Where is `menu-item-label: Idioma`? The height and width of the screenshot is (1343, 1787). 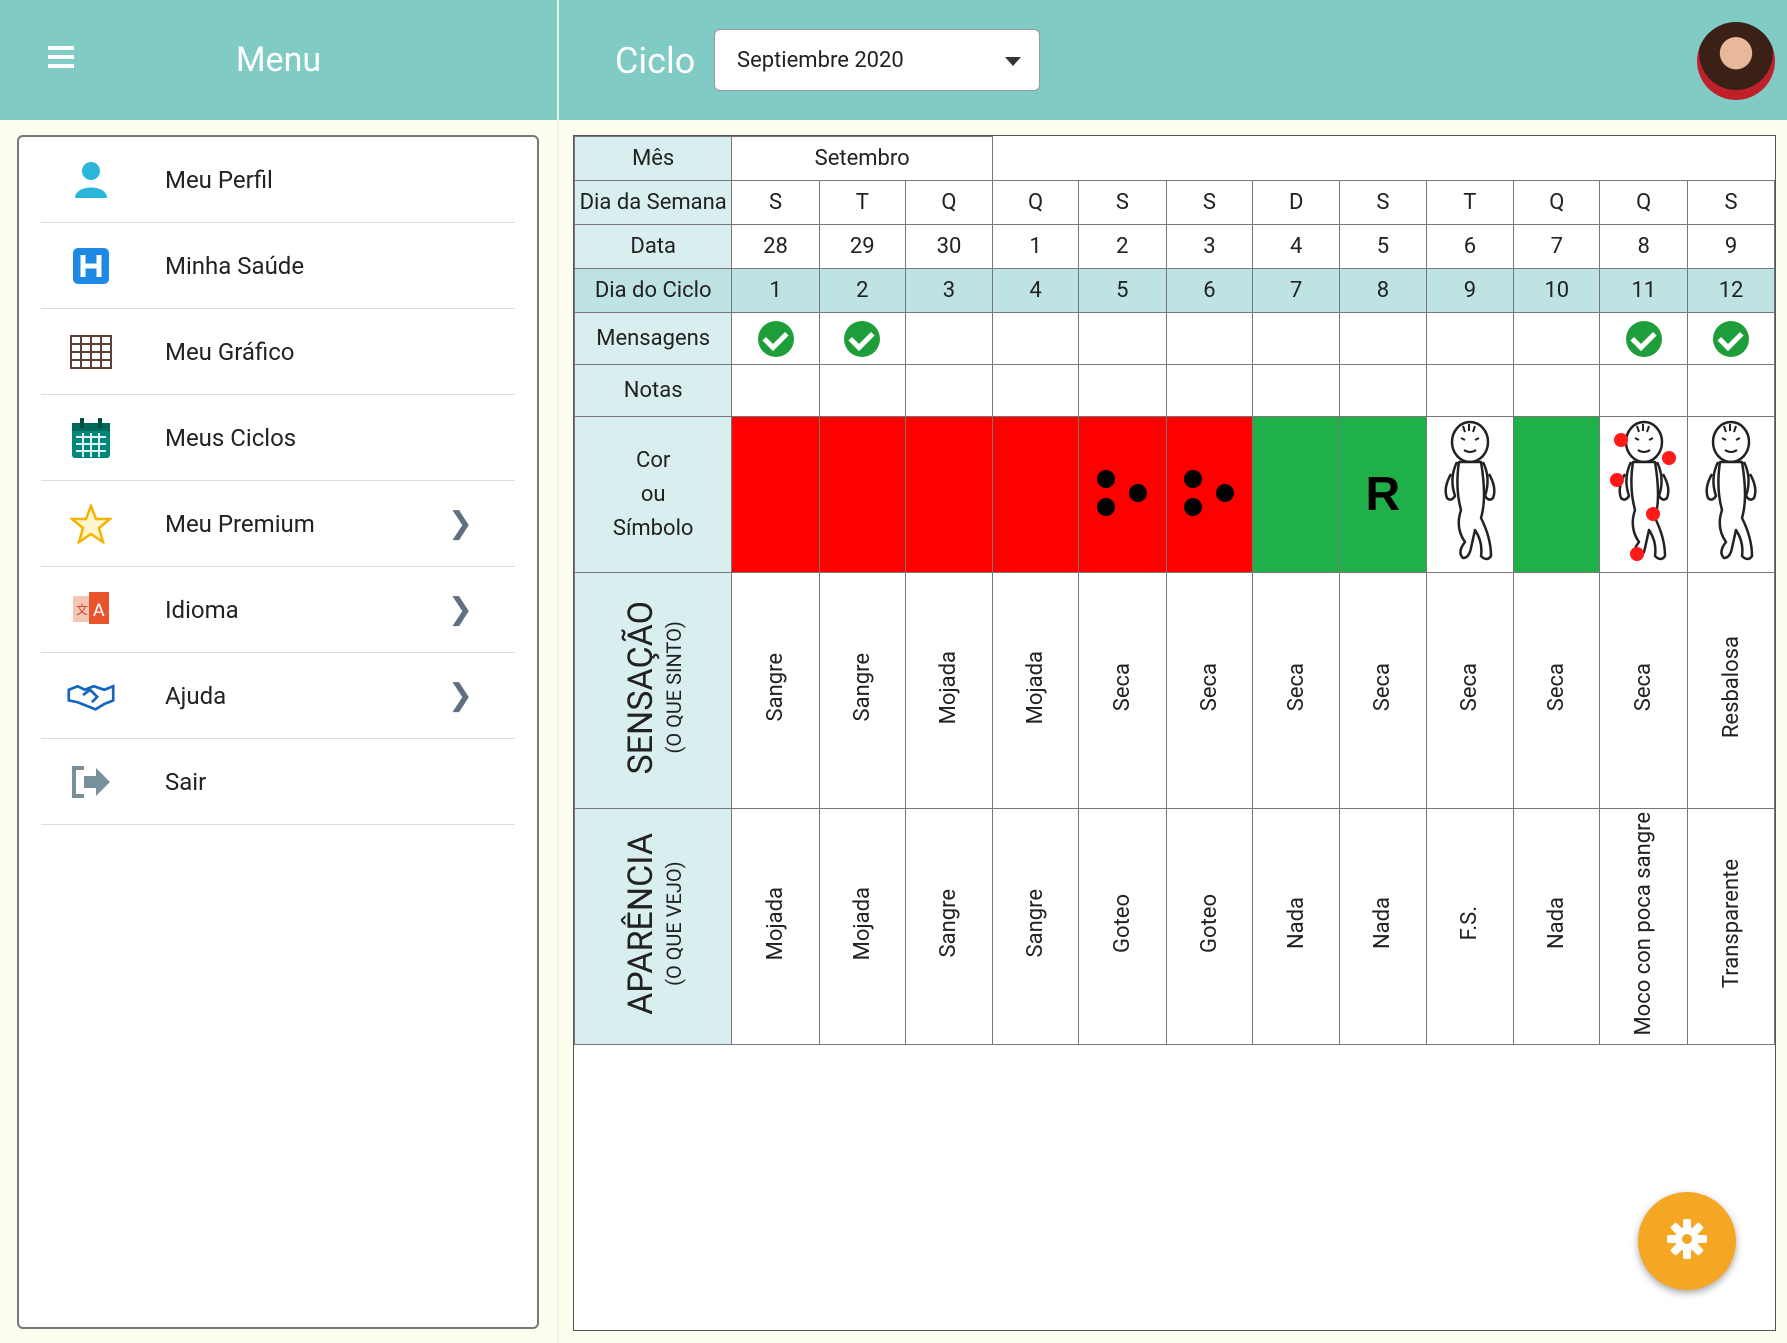
menu-item-label: Idioma is located at coordinates (202, 609).